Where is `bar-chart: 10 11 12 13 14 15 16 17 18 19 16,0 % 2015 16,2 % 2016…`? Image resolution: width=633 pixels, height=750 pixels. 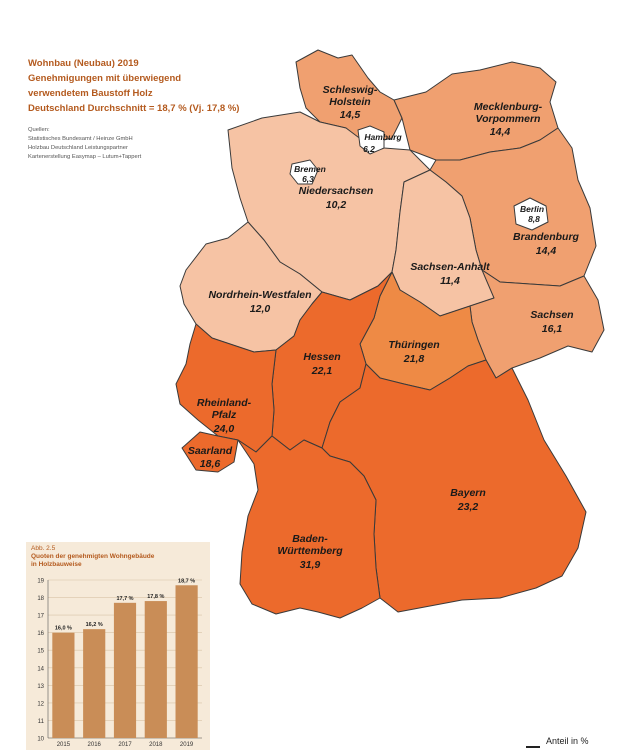 bar-chart: 10 11 12 13 14 15 16 17 18 19 16,0 % 2015 16,2 % 2016… is located at coordinates (119, 663).